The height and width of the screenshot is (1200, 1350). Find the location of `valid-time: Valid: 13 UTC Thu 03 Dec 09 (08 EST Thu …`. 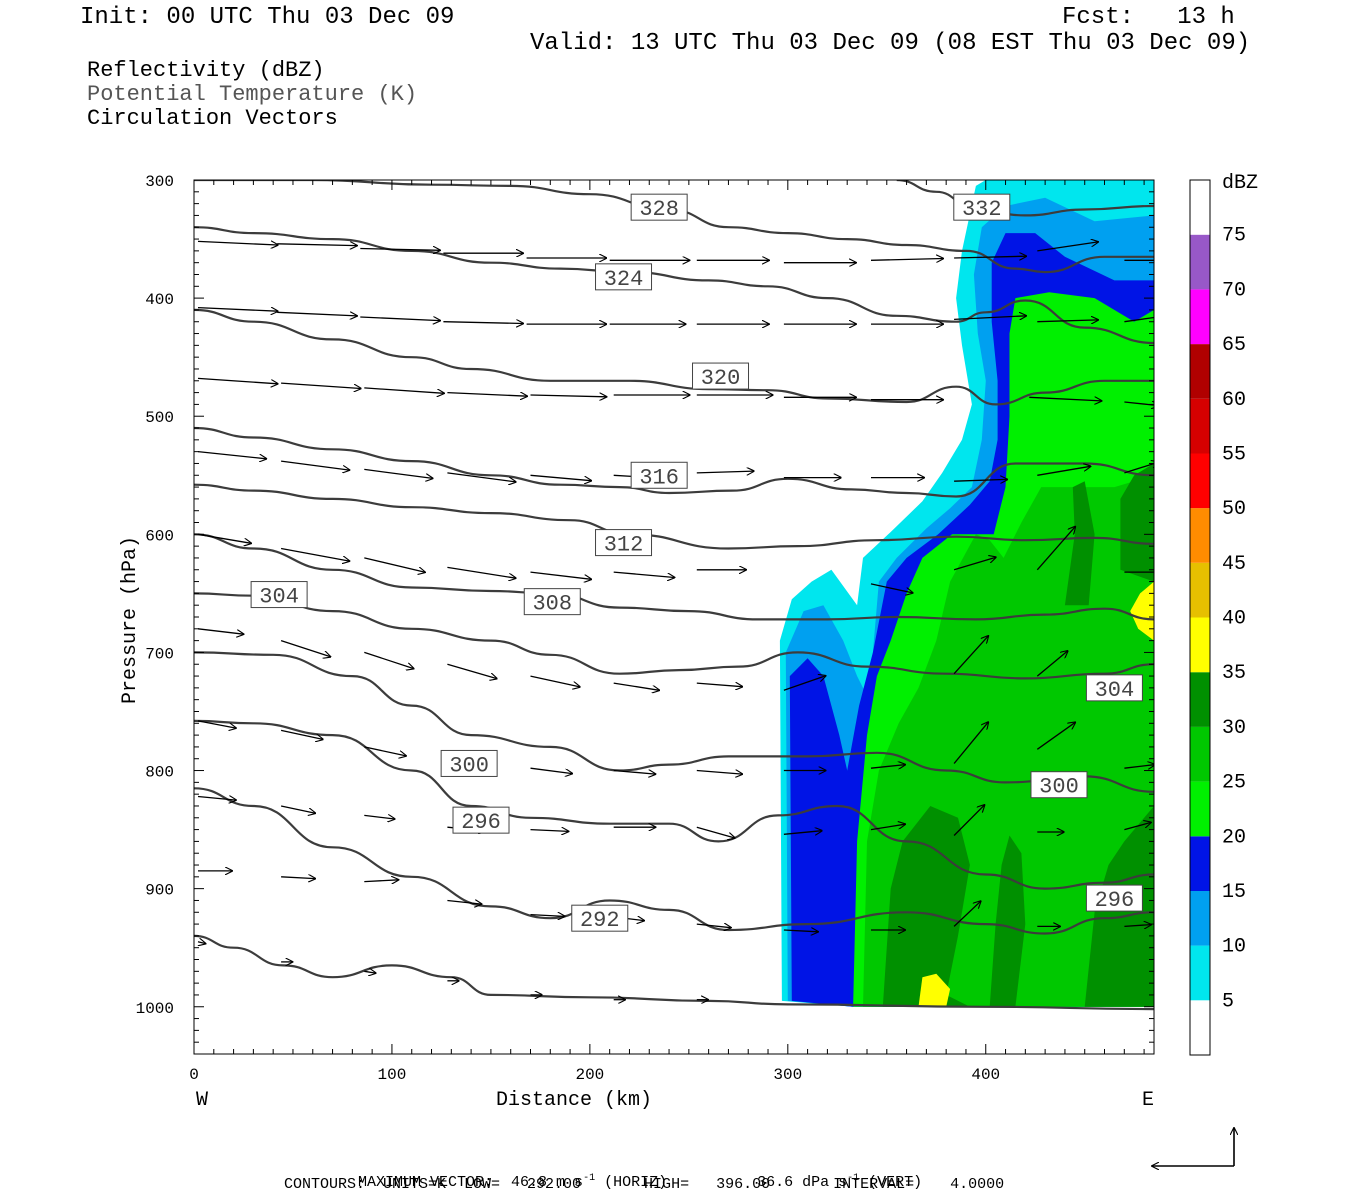

valid-time: Valid: 13 UTC Thu 03 Dec 09 (08 EST Thu … is located at coordinates (890, 43).